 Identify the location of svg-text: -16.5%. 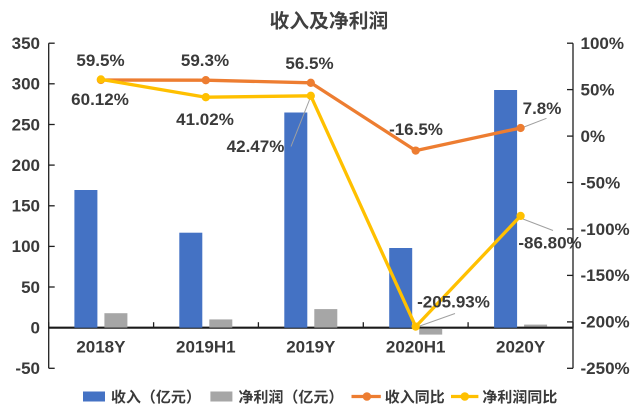
(416, 129).